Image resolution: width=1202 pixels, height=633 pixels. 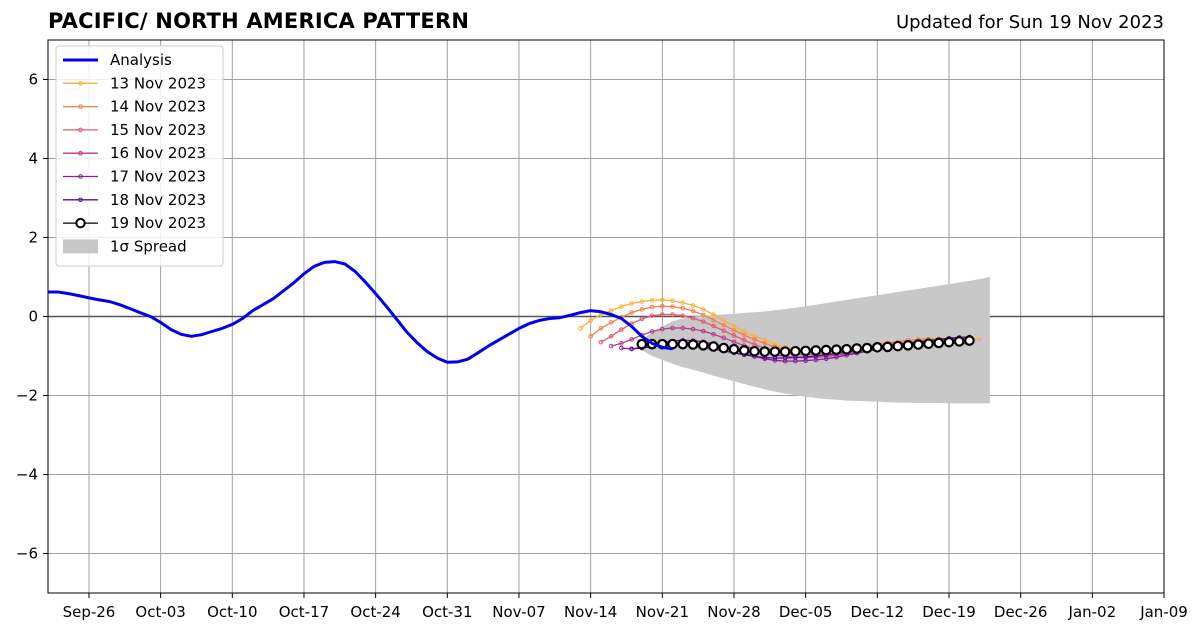 What do you see at coordinates (33, 238) in the screenshot?
I see `y-tick-label: 2` at bounding box center [33, 238].